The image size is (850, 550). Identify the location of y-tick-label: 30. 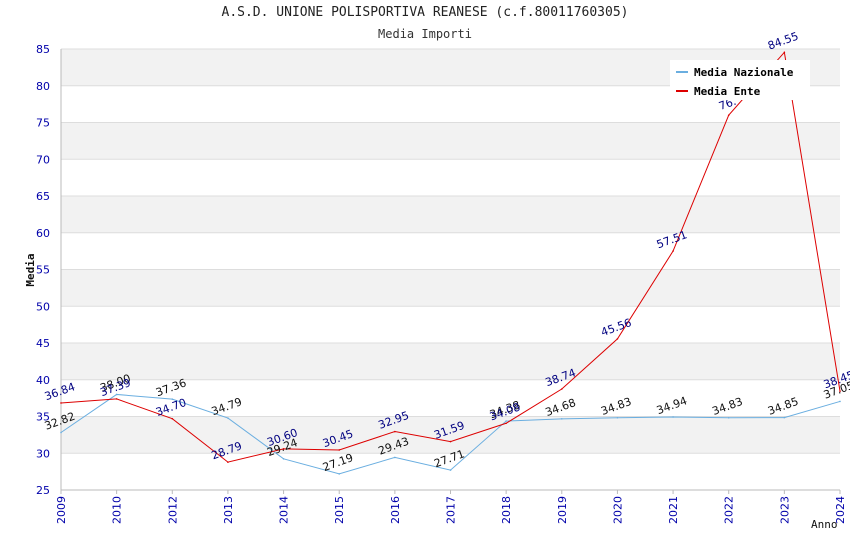
(43, 453).